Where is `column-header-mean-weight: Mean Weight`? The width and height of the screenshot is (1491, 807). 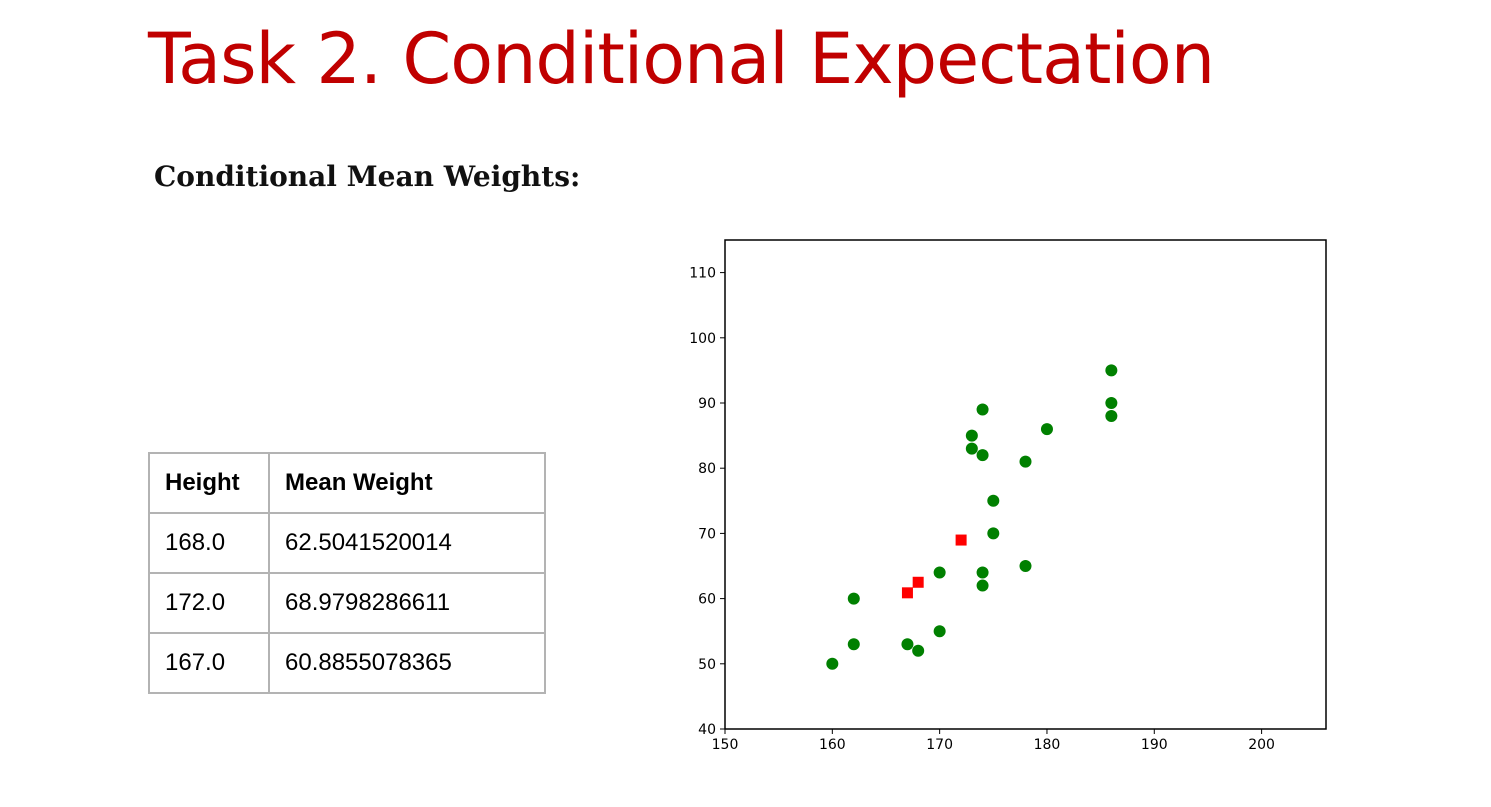 column-header-mean-weight: Mean Weight is located at coordinates (407, 483).